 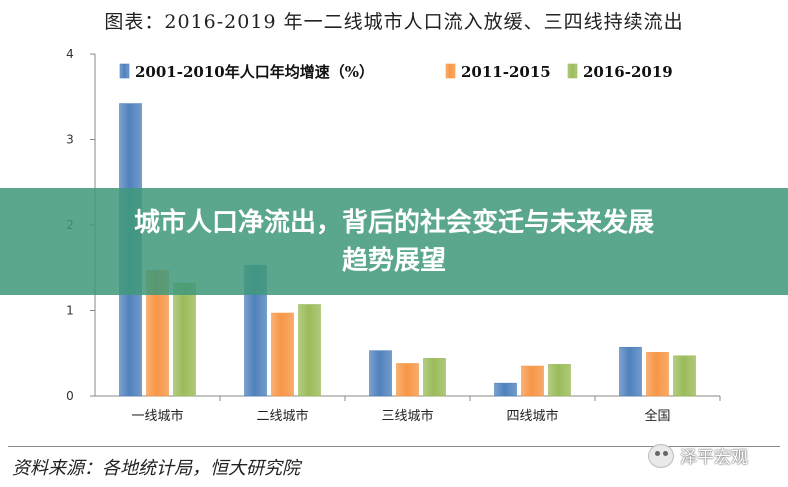 What do you see at coordinates (394, 446) in the screenshot?
I see `footer-divider` at bounding box center [394, 446].